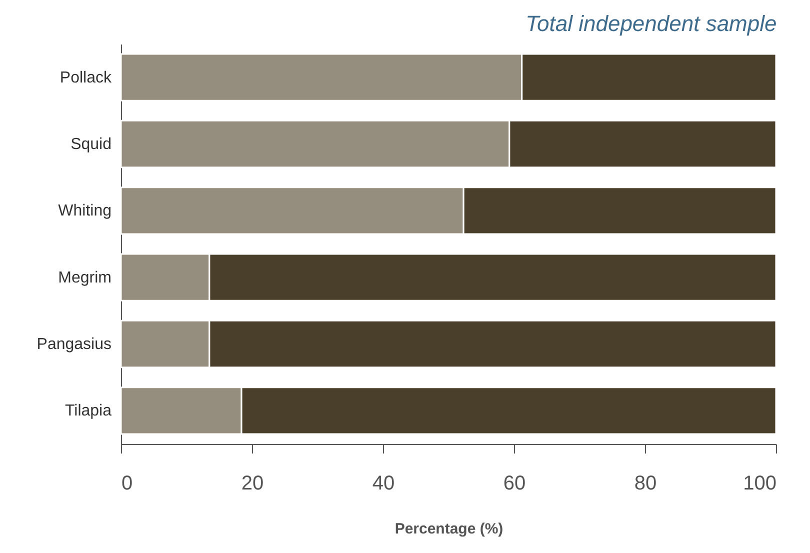 Image resolution: width=810 pixels, height=553 pixels. I want to click on x-axis-title: Percentage (%), so click(449, 529).